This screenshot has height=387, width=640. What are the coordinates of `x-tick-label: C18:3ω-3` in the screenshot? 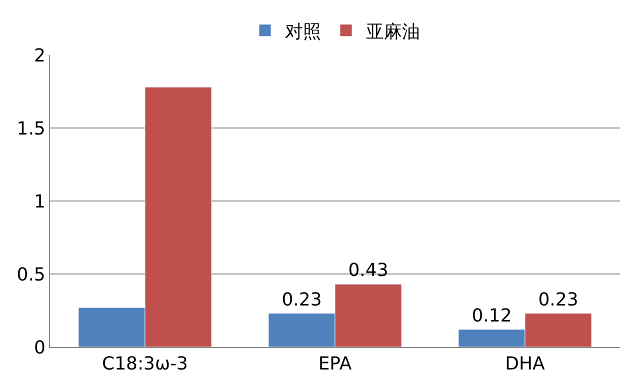 It's located at (145, 364).